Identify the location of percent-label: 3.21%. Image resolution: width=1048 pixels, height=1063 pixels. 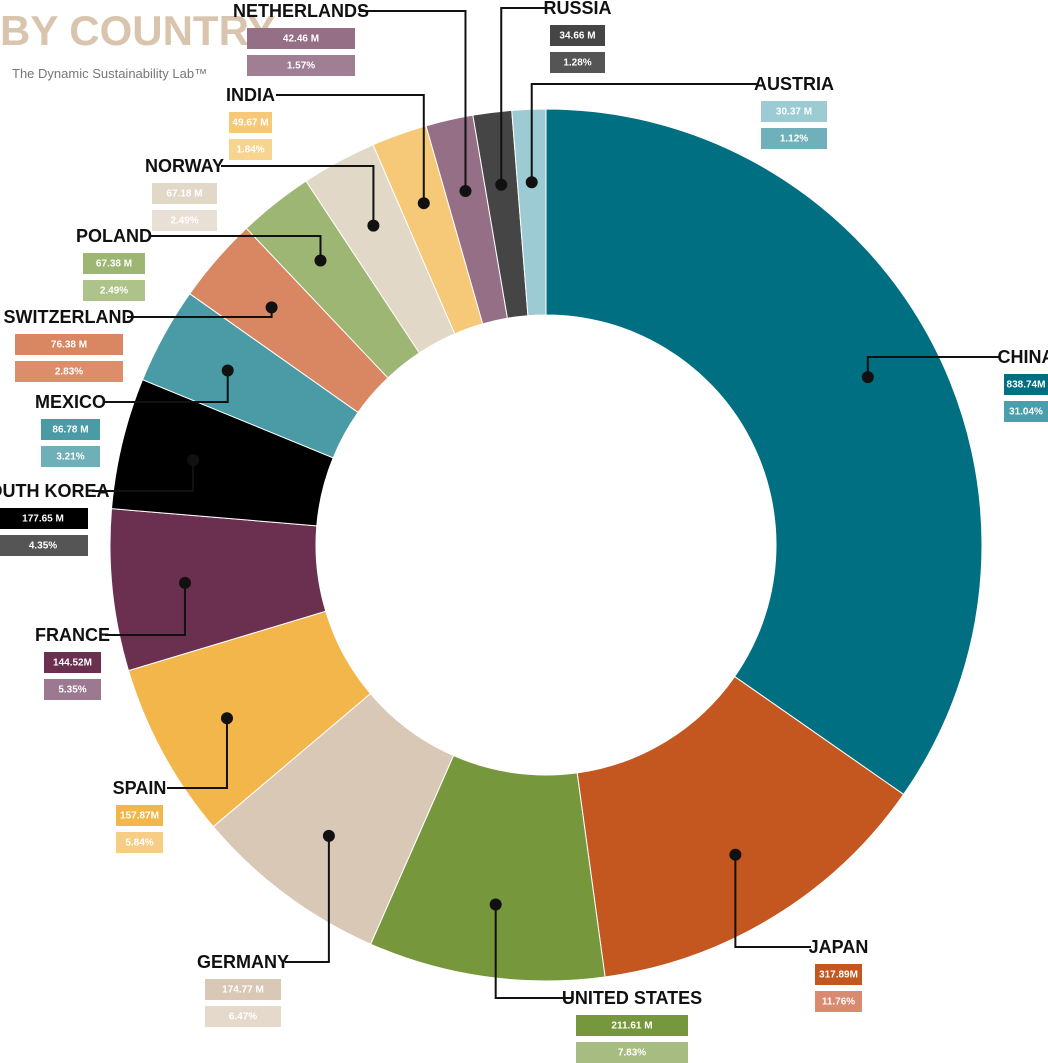
(70, 457).